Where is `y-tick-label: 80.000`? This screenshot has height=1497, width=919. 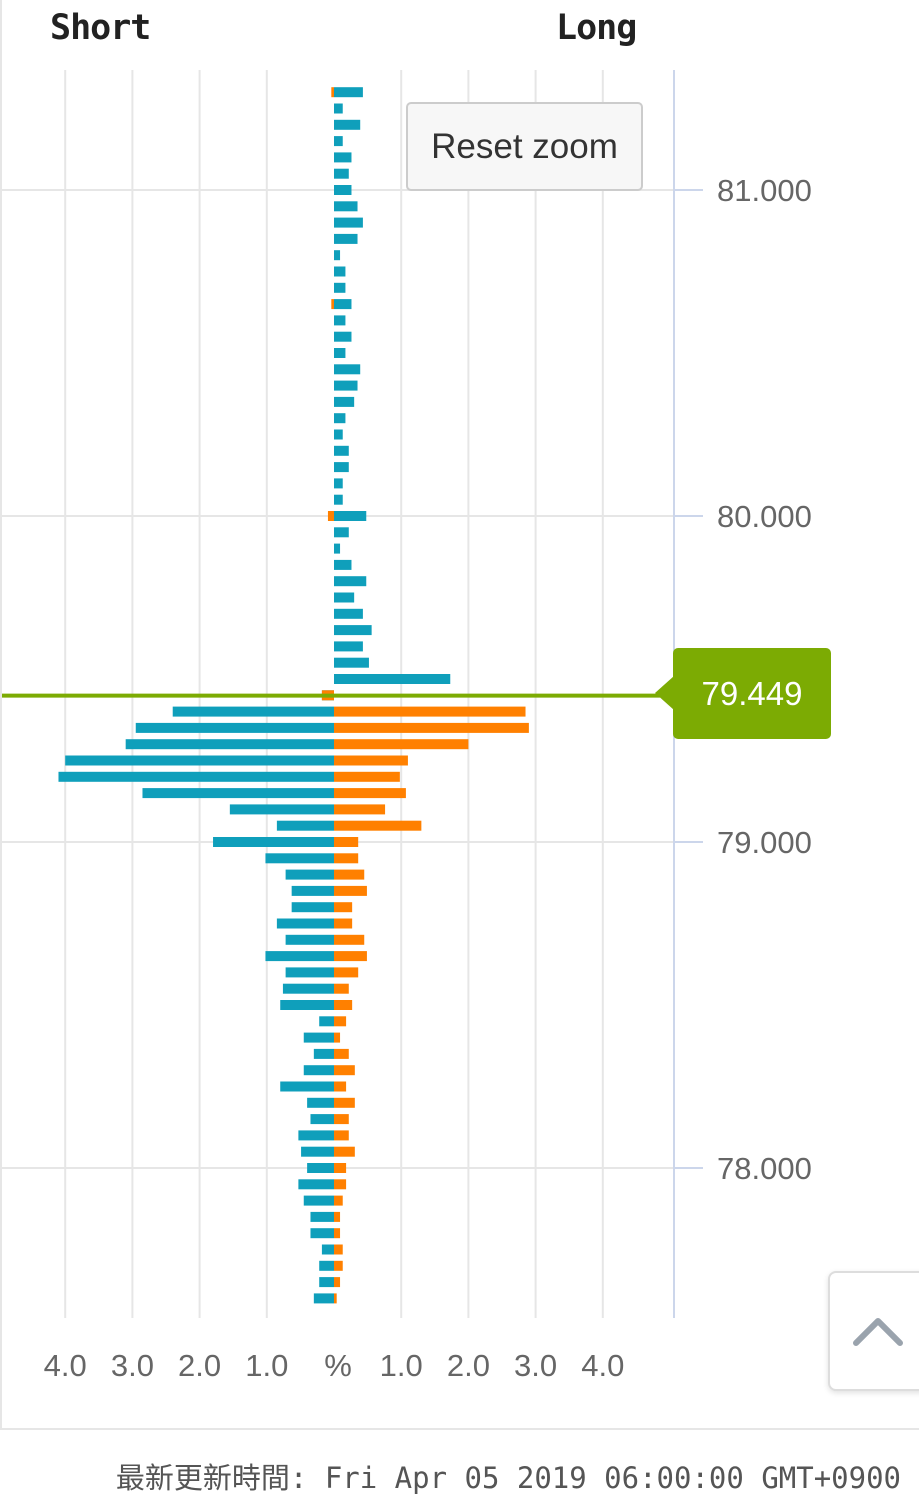
y-tick-label: 80.000 is located at coordinates (764, 516).